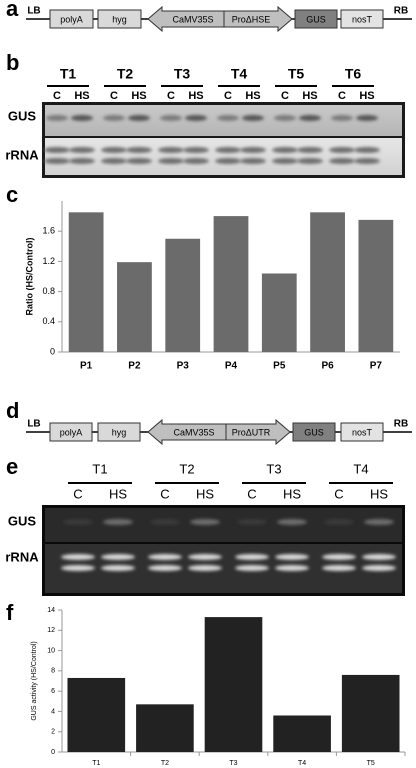  What do you see at coordinates (273, 468) in the screenshot?
I see `group-label: T3` at bounding box center [273, 468].